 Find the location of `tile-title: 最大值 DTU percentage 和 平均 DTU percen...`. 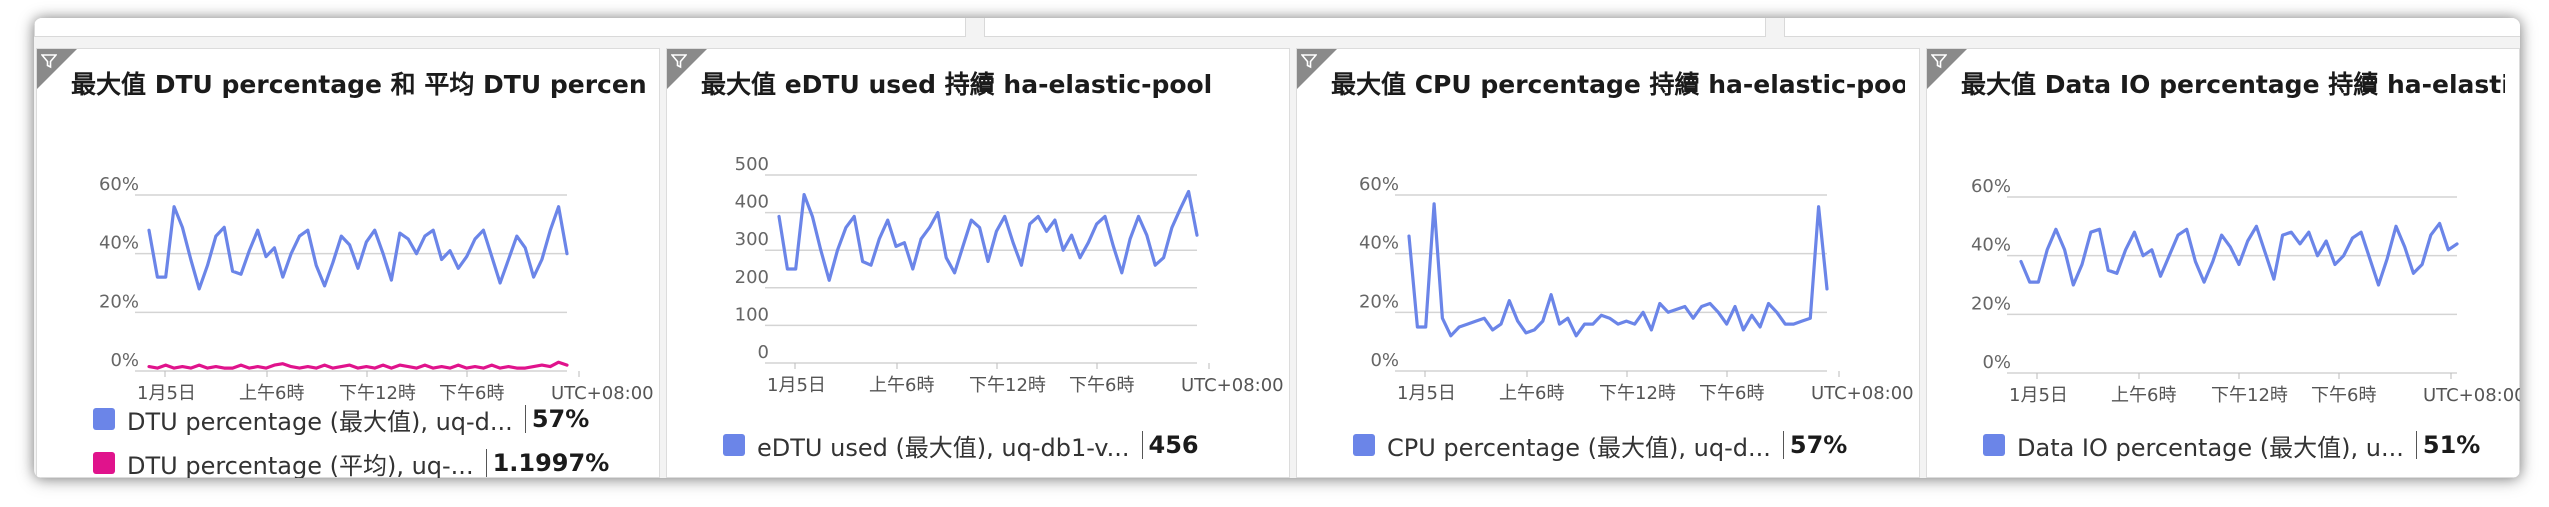

tile-title: 最大值 DTU percentage 和 平均 DTU percen... is located at coordinates (358, 84).